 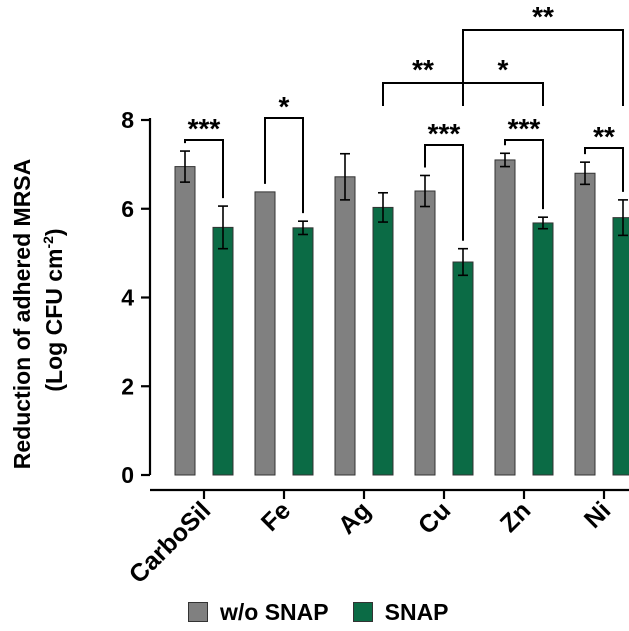 I want to click on y-tick-label: 0, so click(x=127, y=475).